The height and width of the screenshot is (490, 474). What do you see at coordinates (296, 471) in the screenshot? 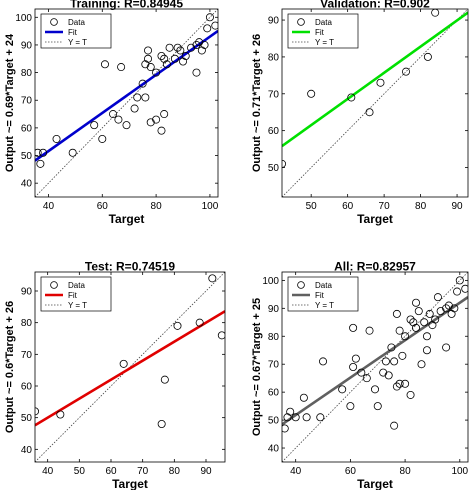
I see `all-x-tick-label: 40` at bounding box center [296, 471].